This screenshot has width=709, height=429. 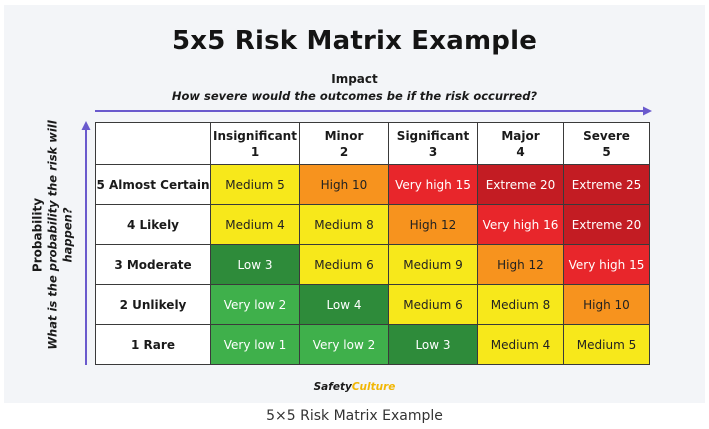 I want to click on column-header-major: Major 4, so click(x=520, y=143).